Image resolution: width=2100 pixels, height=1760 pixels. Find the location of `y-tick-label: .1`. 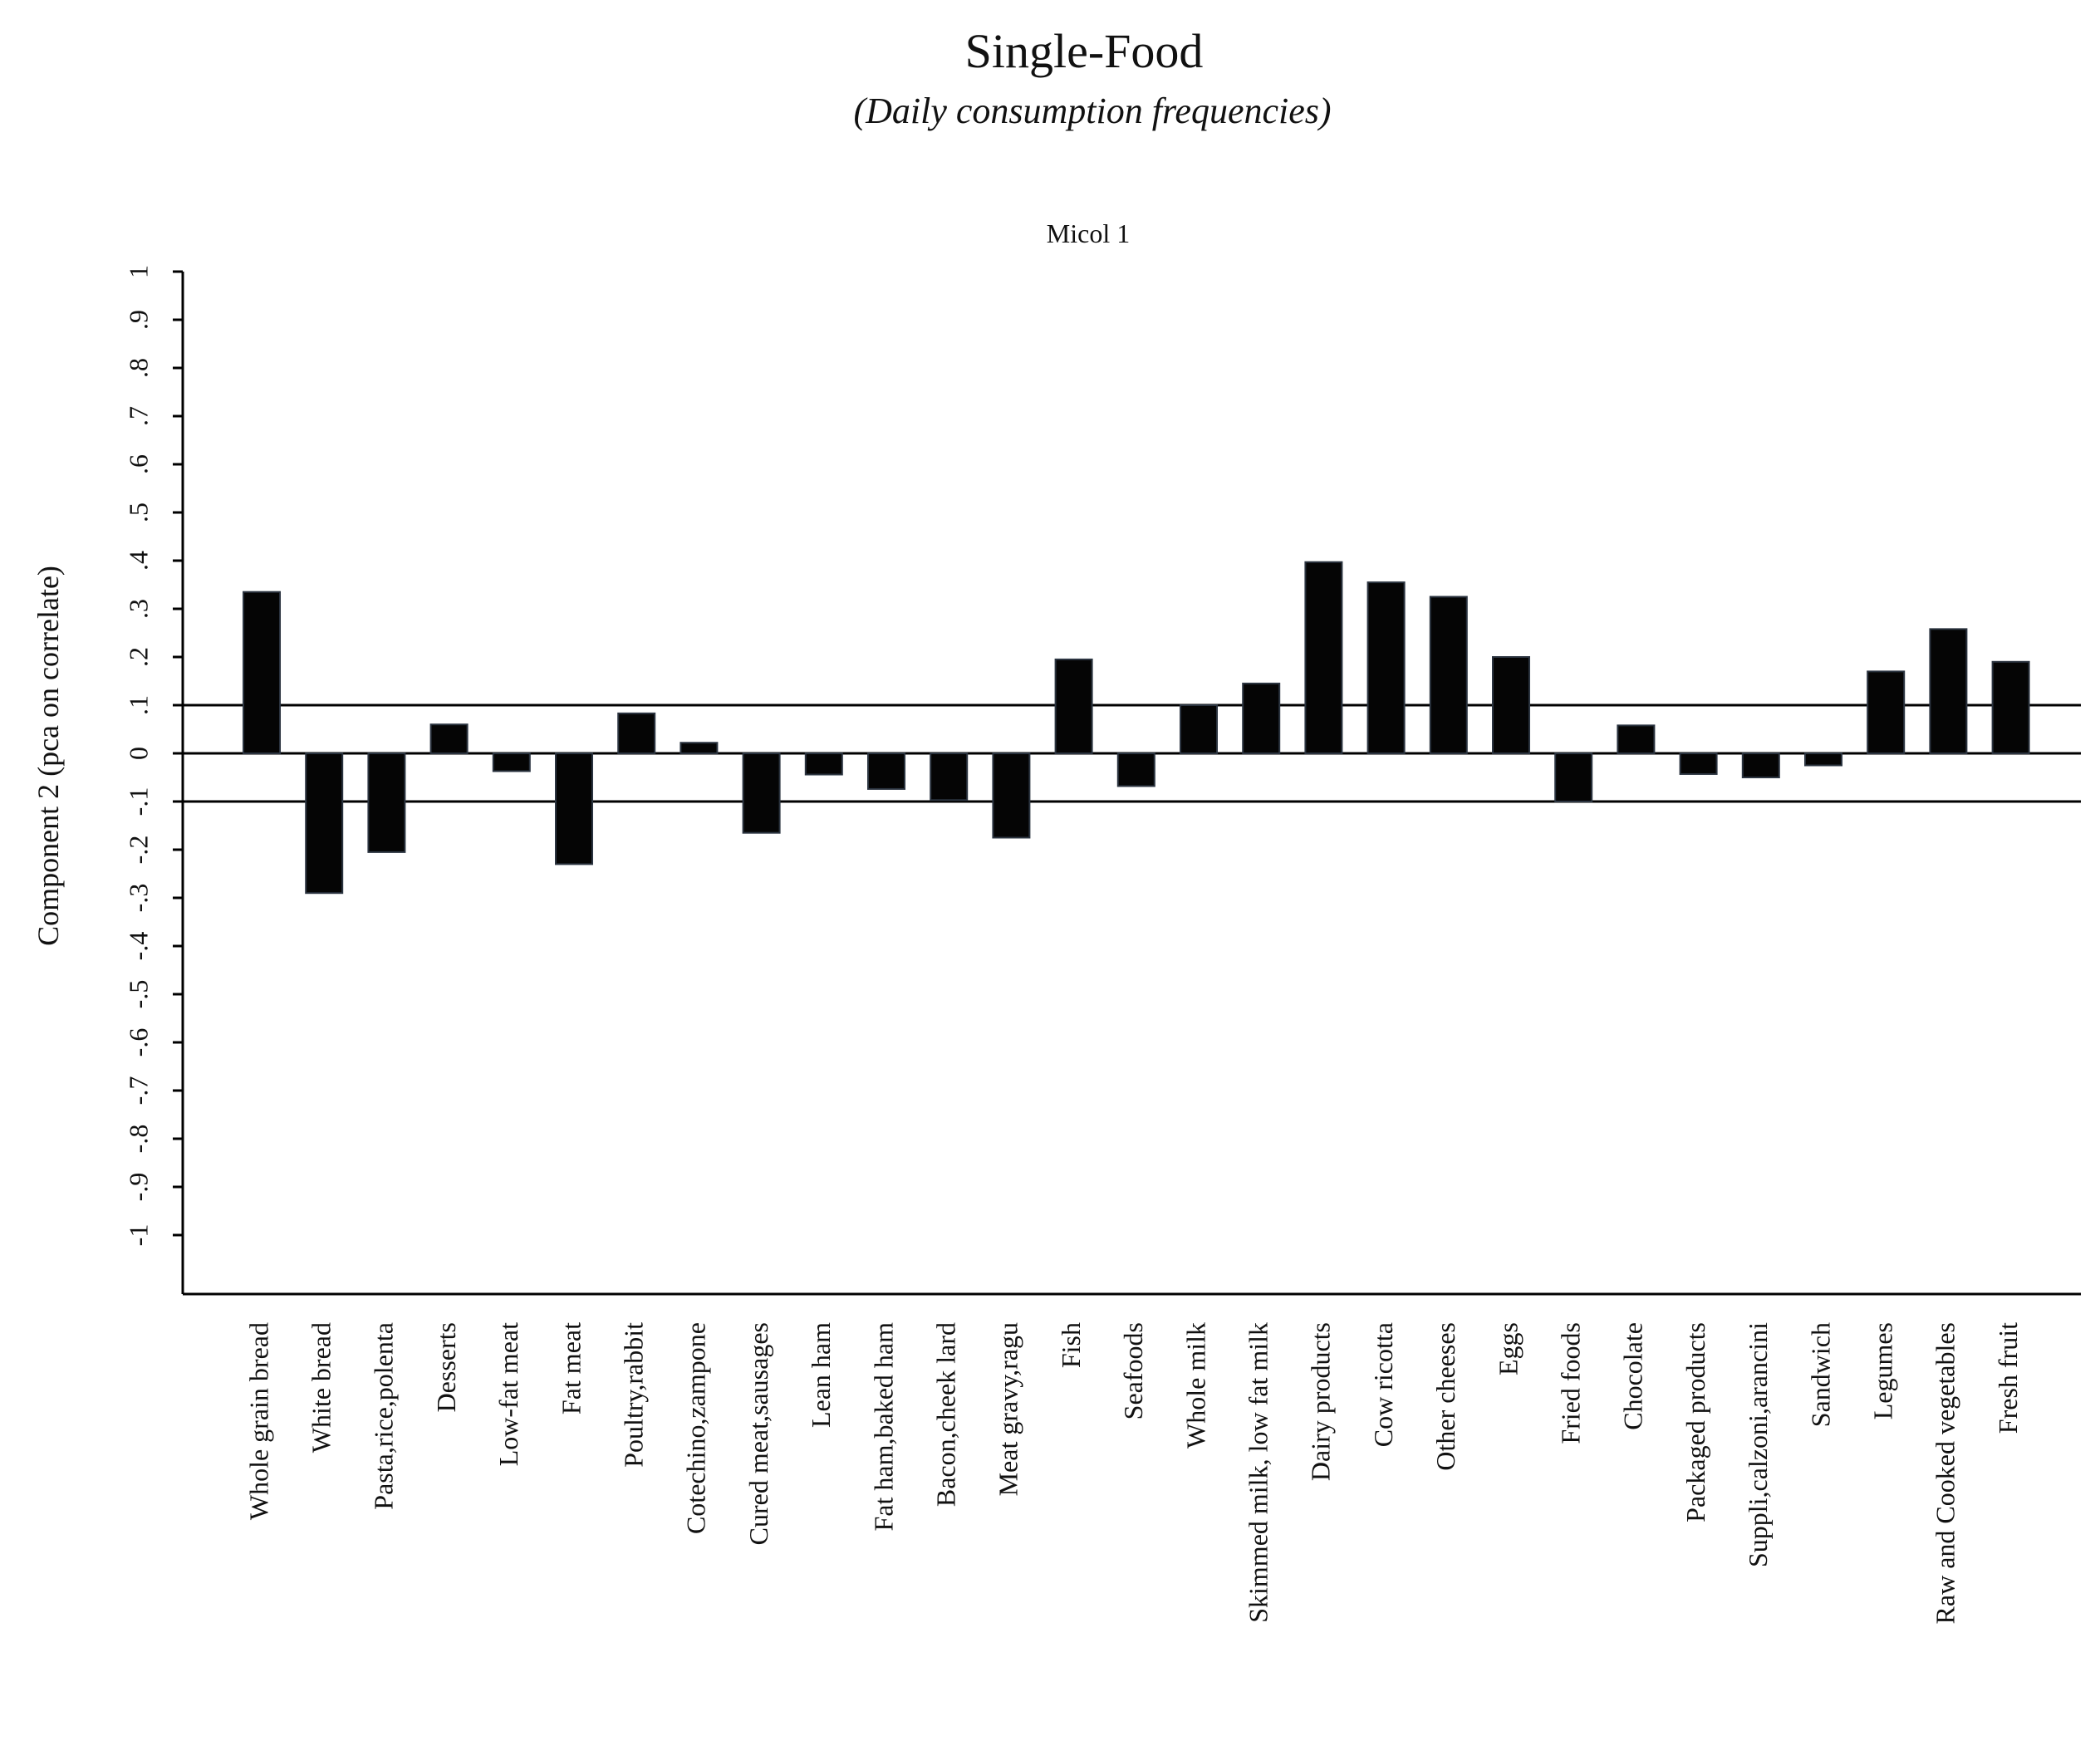

y-tick-label: .1 is located at coordinates (138, 705).